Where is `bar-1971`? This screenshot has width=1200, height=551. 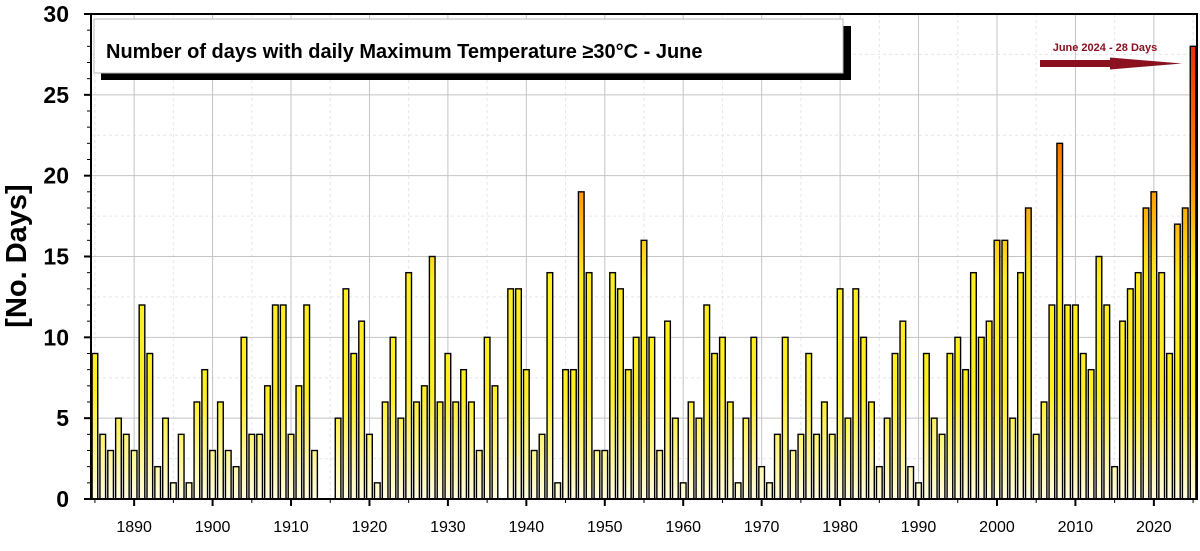
bar-1971 is located at coordinates (769, 491).